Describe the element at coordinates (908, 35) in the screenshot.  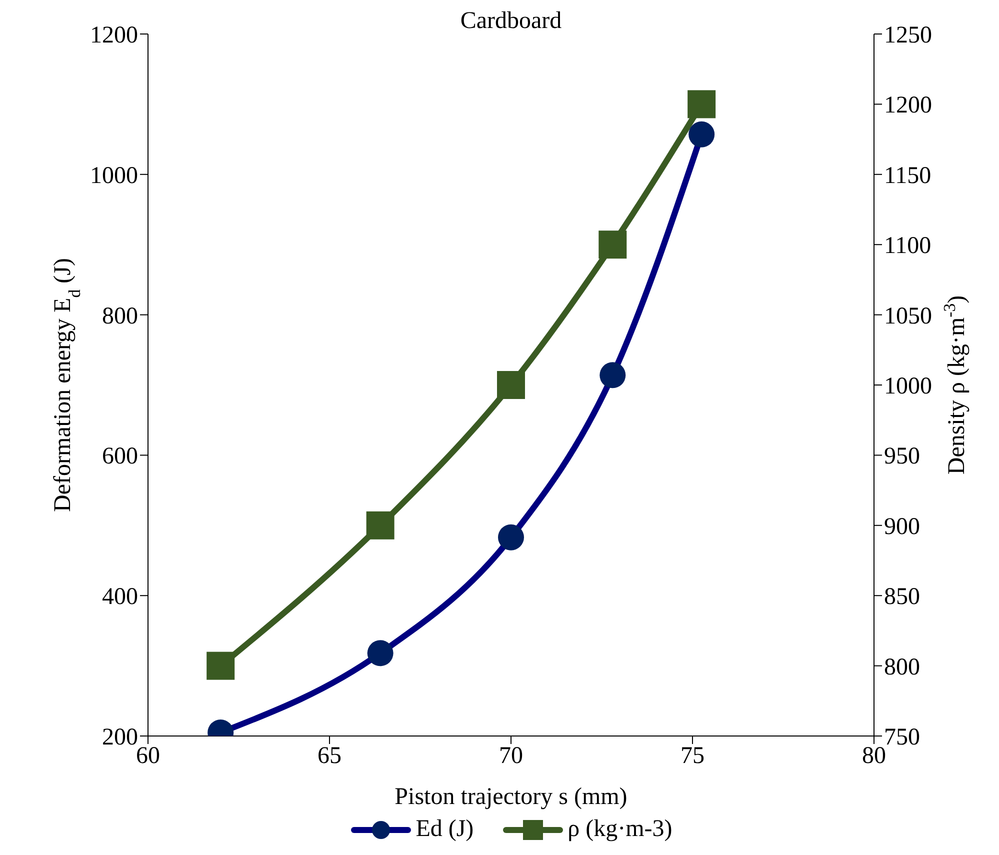
I see `y2-tick-label: 1250` at that location.